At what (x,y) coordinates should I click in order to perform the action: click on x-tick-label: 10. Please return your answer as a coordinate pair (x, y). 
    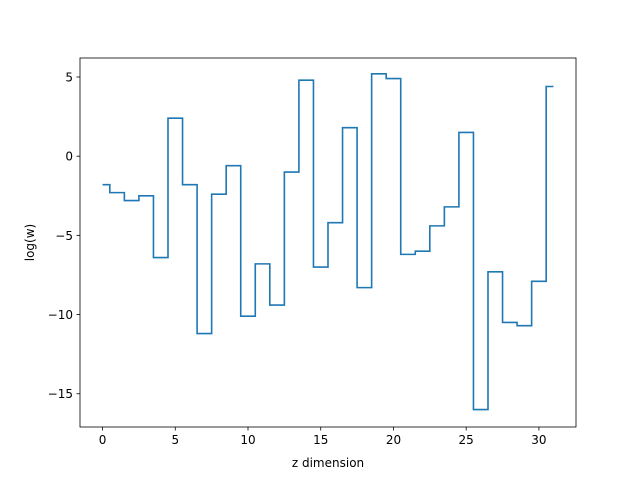
    Looking at the image, I should click on (247, 440).